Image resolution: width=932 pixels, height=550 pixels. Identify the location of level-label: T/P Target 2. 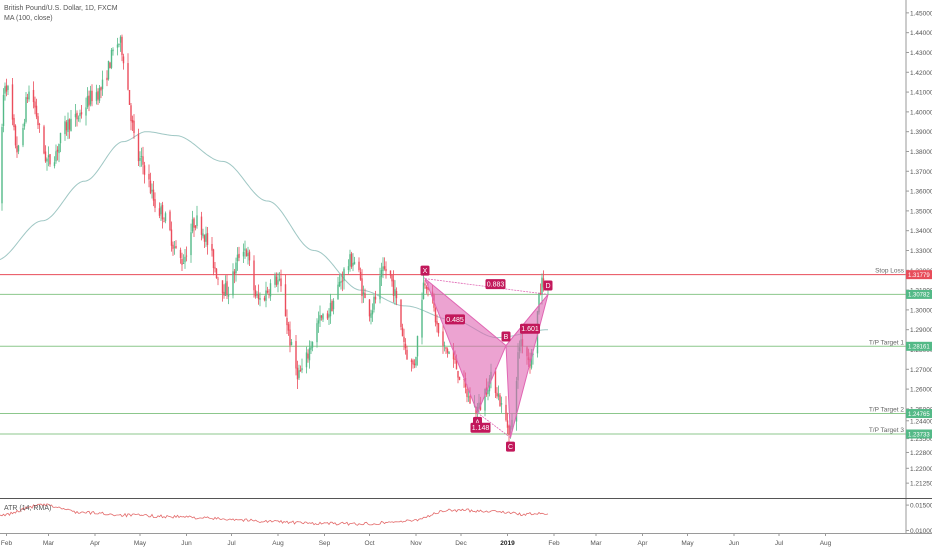
(887, 410).